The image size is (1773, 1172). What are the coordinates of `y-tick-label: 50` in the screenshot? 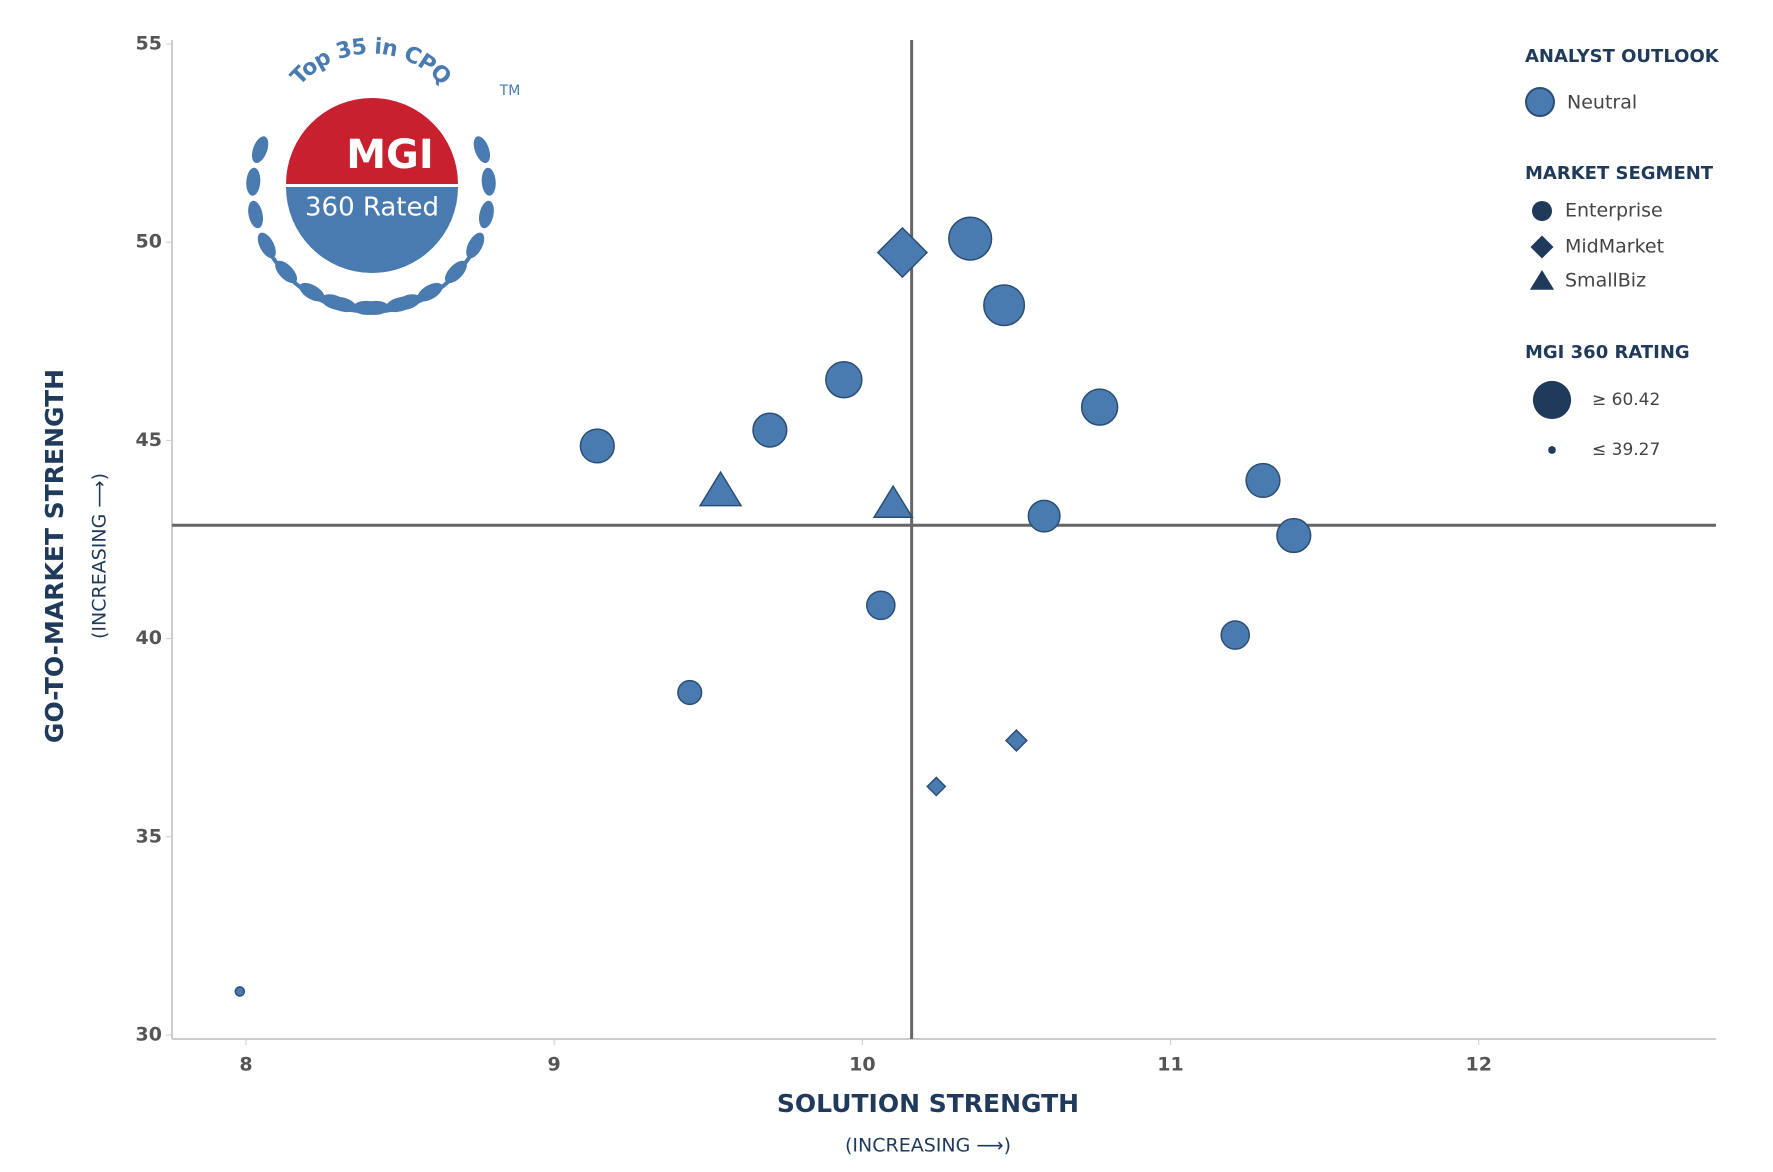 It's located at (149, 242).